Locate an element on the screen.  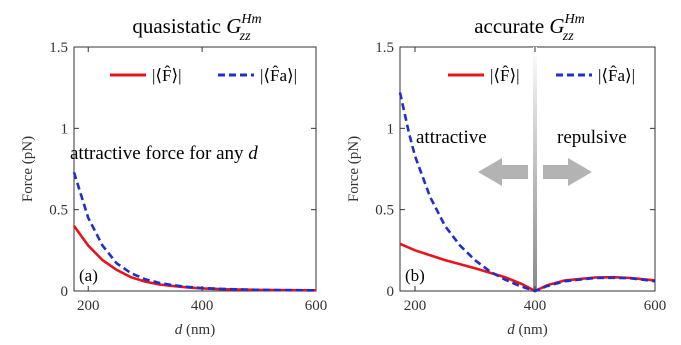
chart-title: accurate GHm zz is located at coordinates (529, 28).